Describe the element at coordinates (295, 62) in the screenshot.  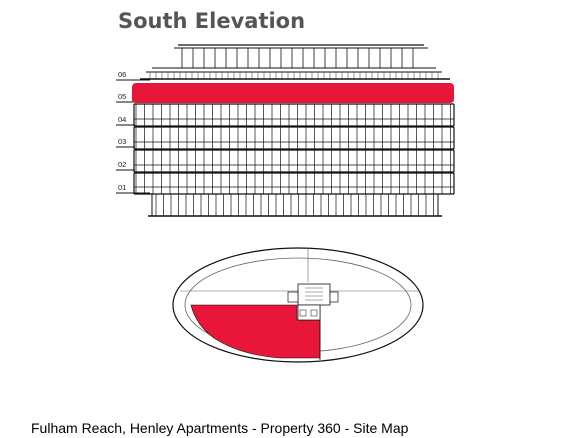
I see `building-roof-level` at that location.